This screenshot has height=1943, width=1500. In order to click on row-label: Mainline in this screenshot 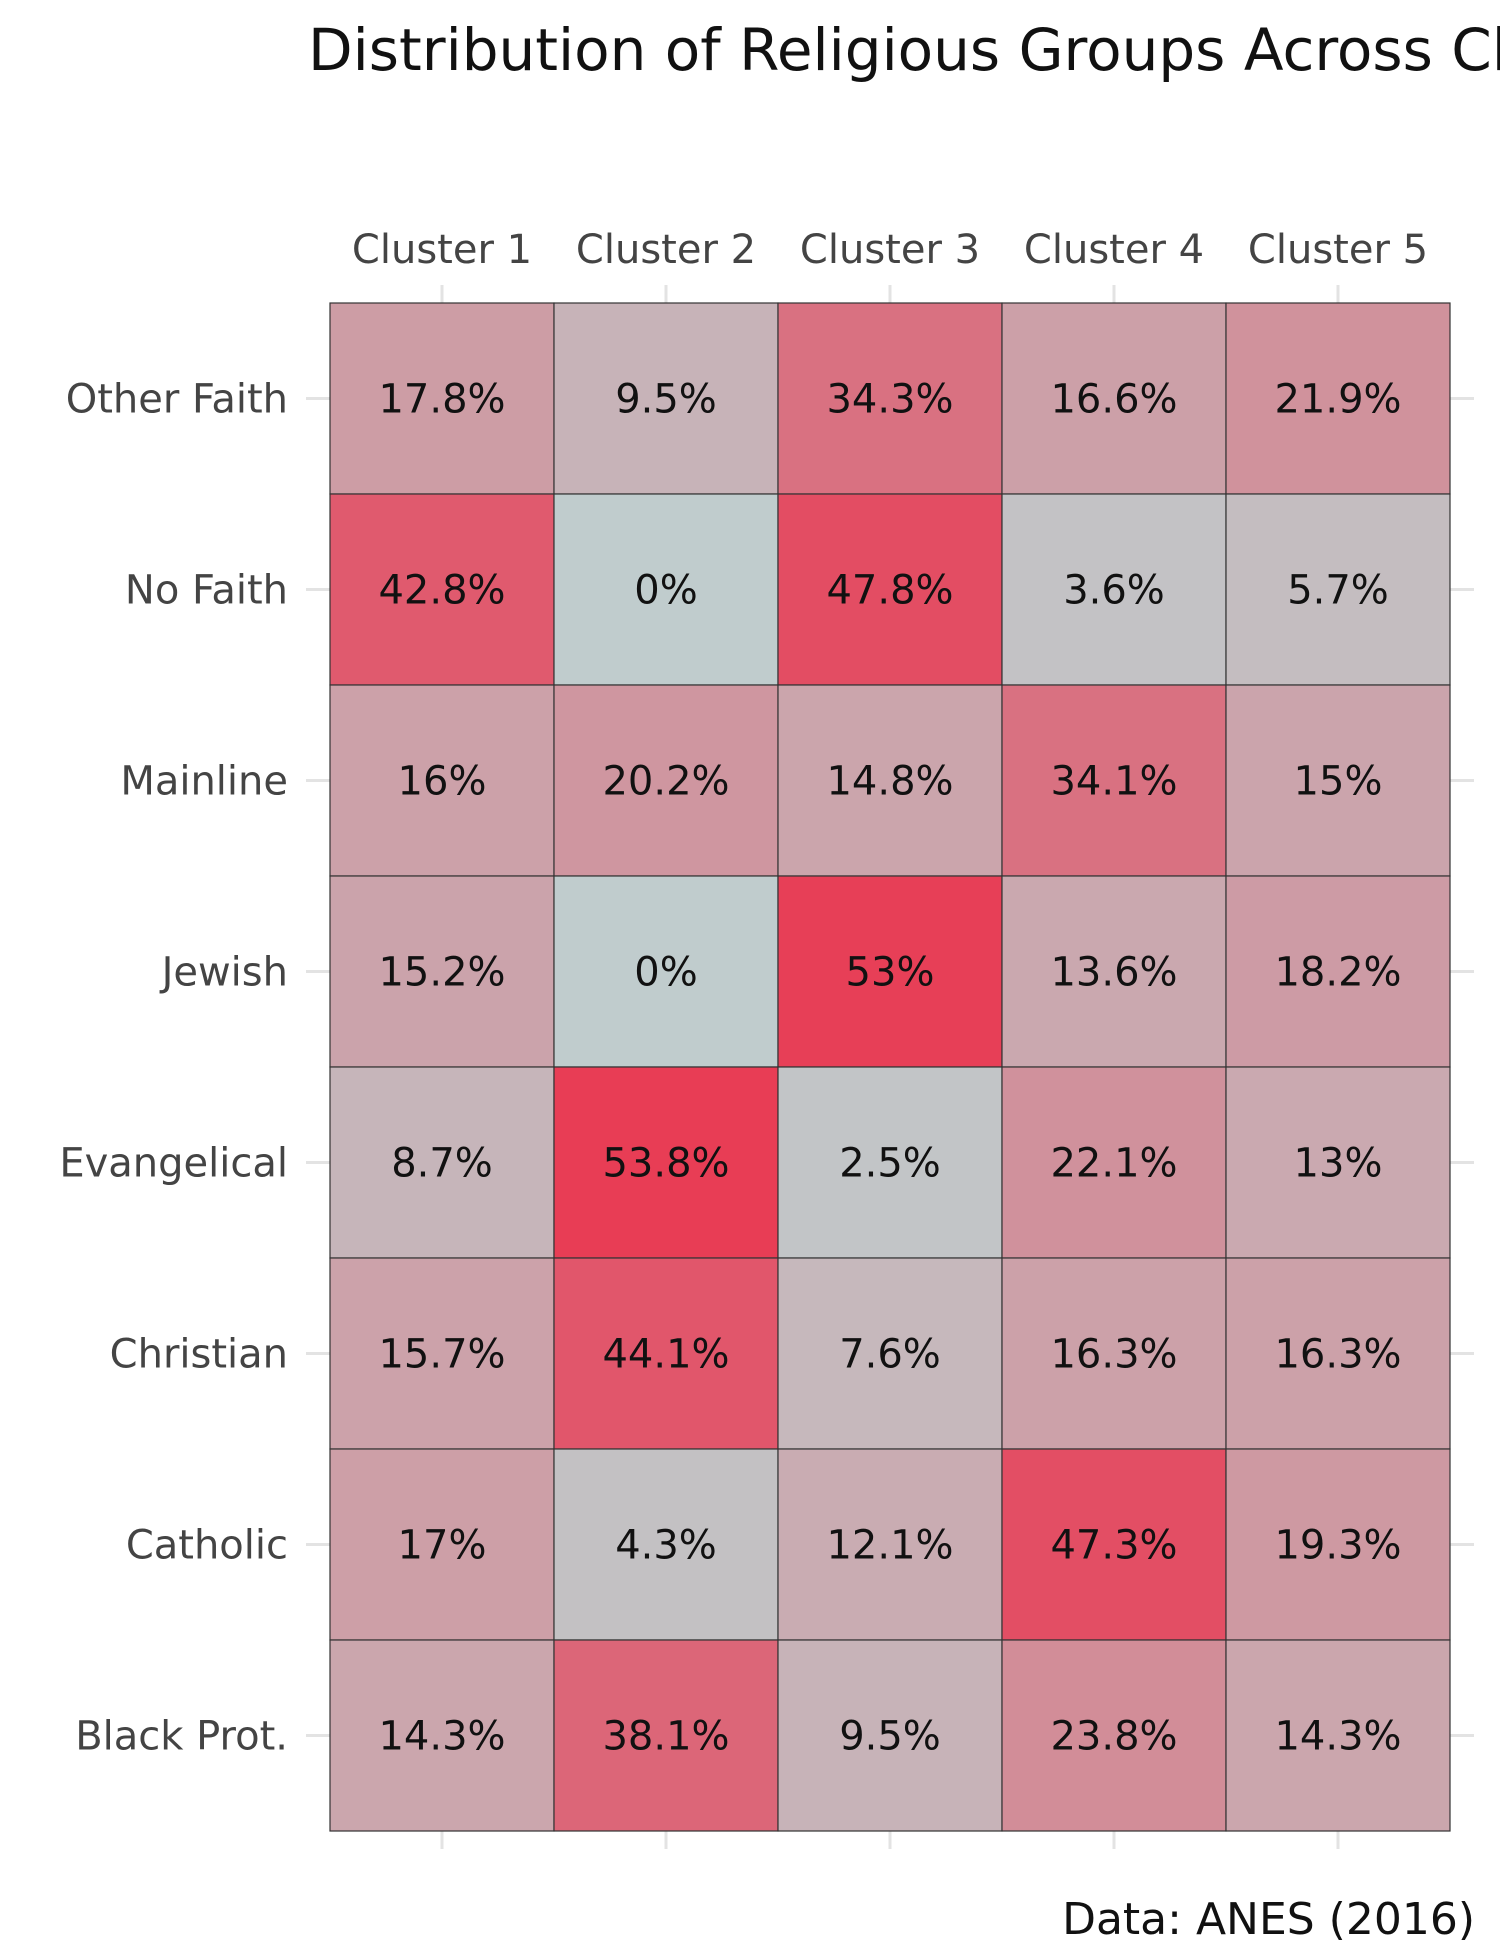, I will do `click(204, 782)`.